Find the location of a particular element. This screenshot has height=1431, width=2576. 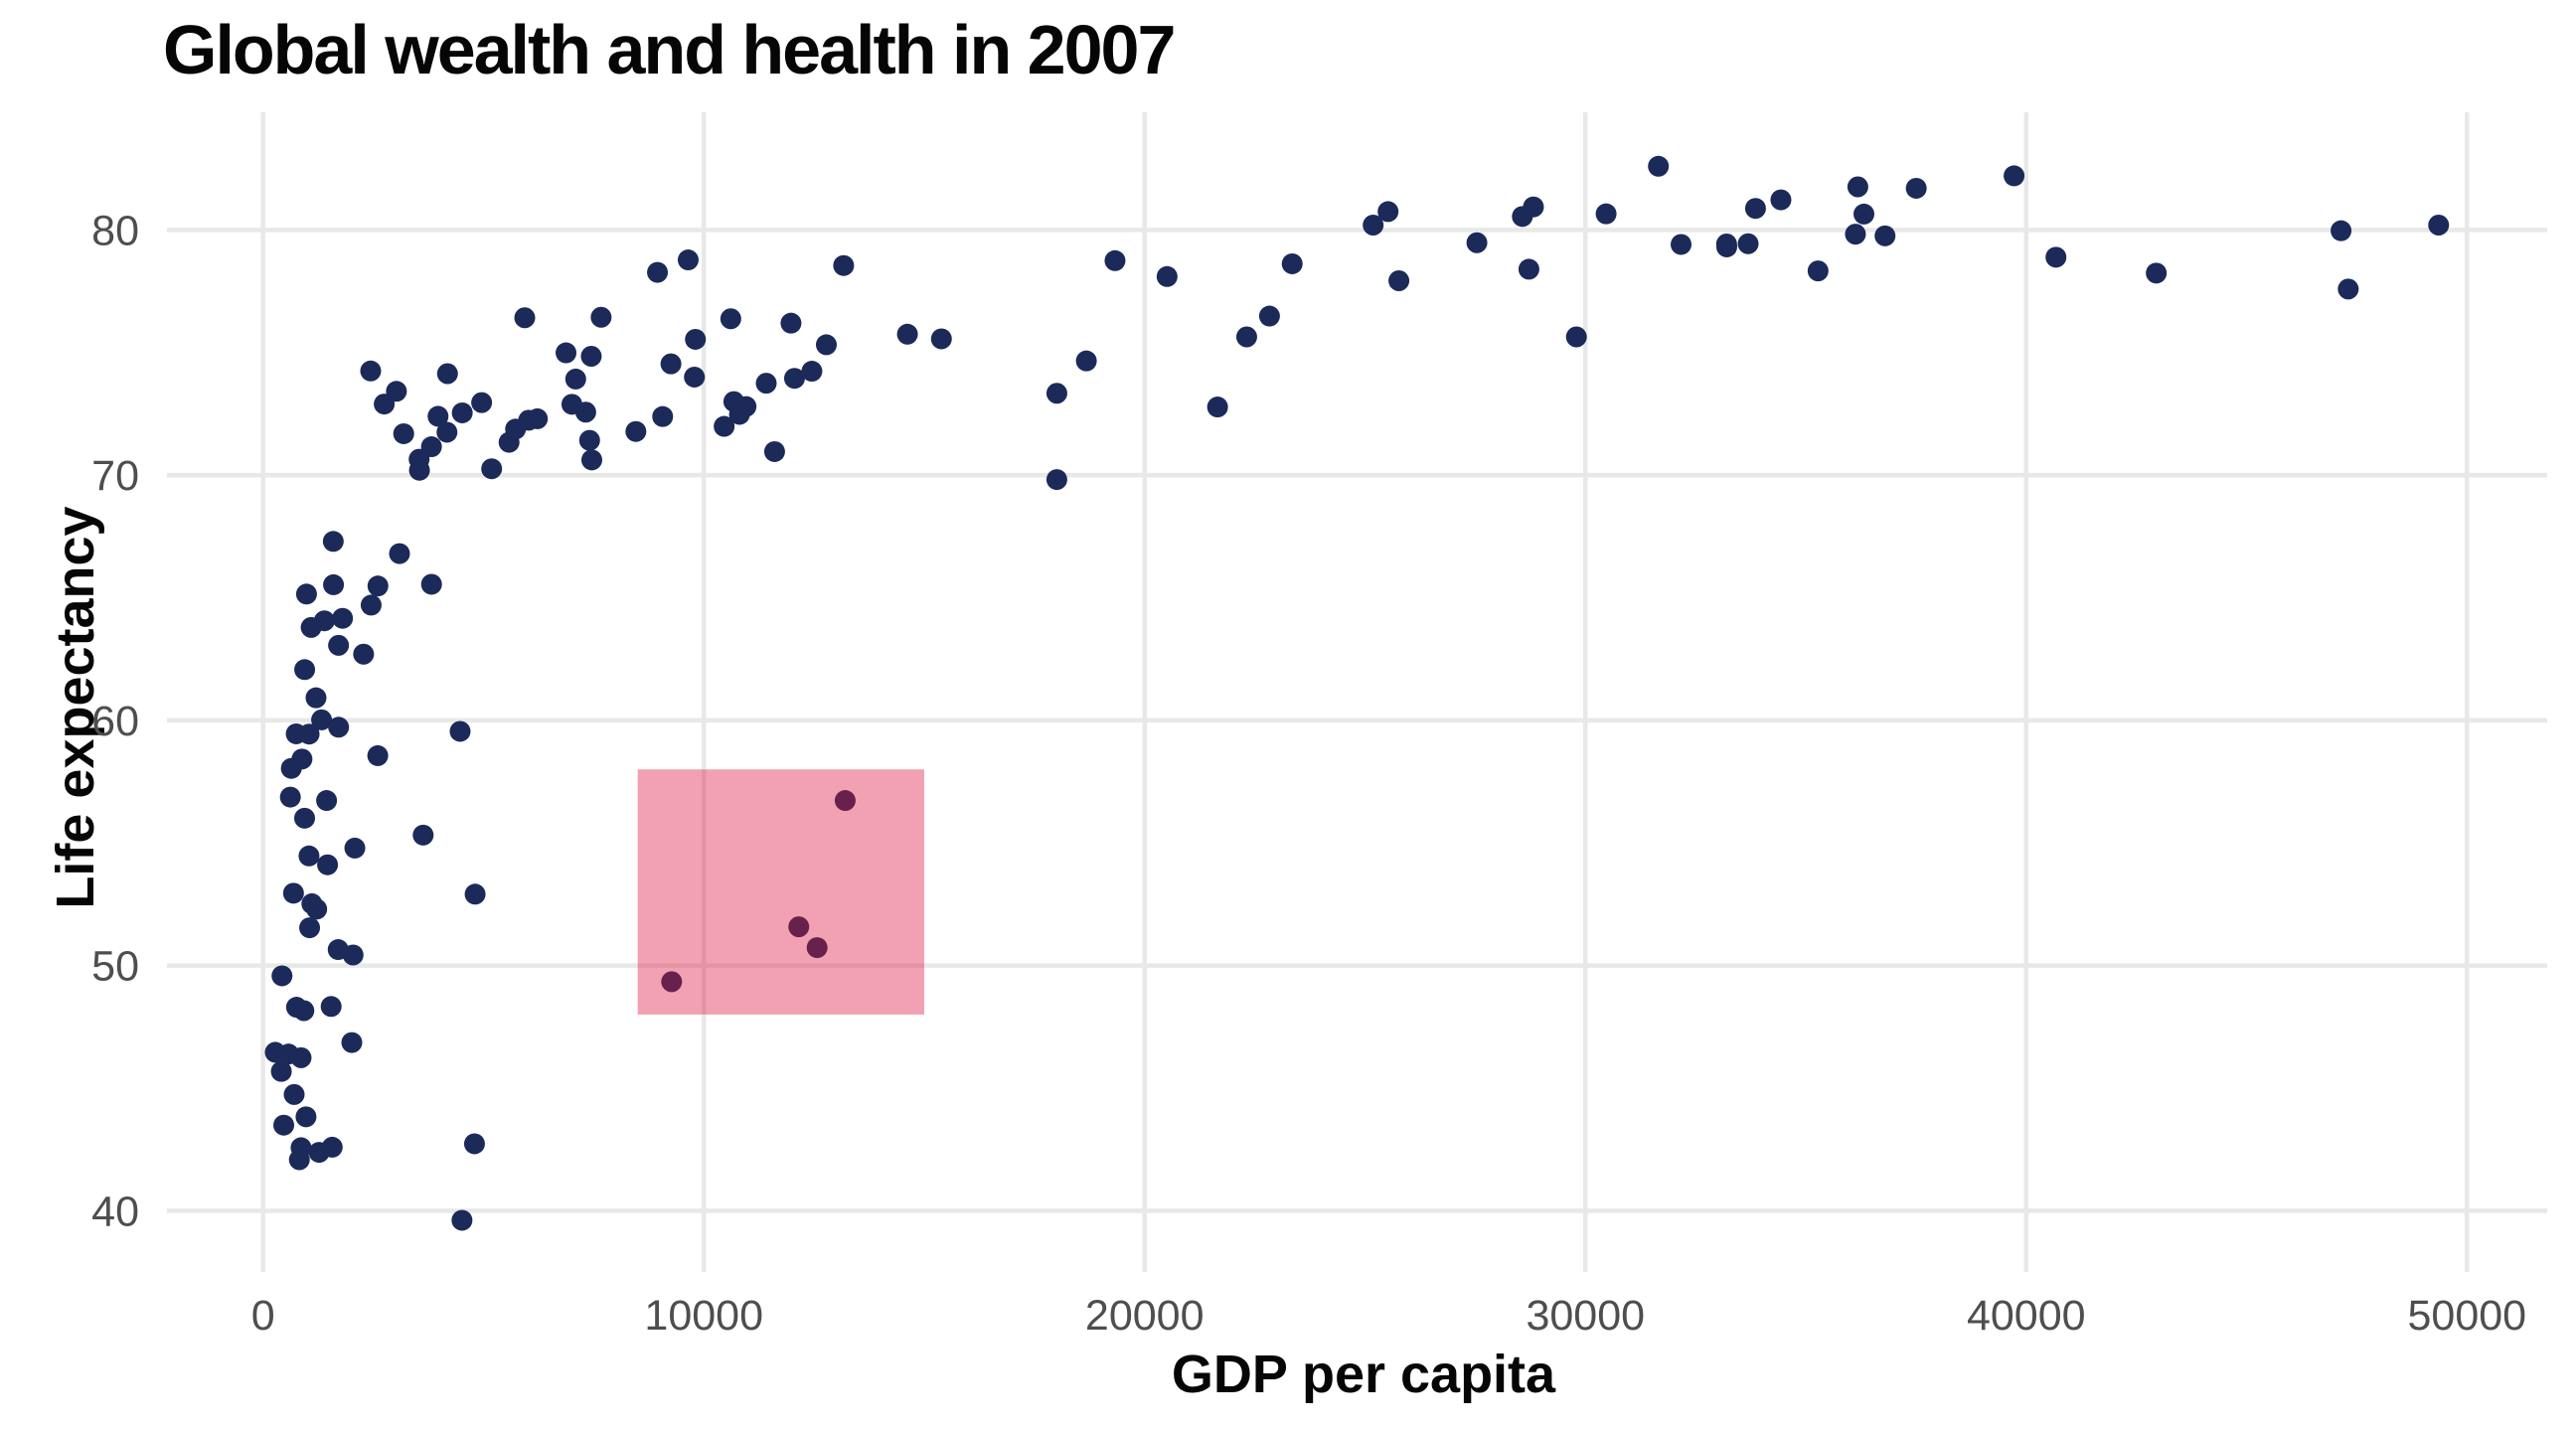

x-tick-label: 20000 is located at coordinates (1145, 1316).